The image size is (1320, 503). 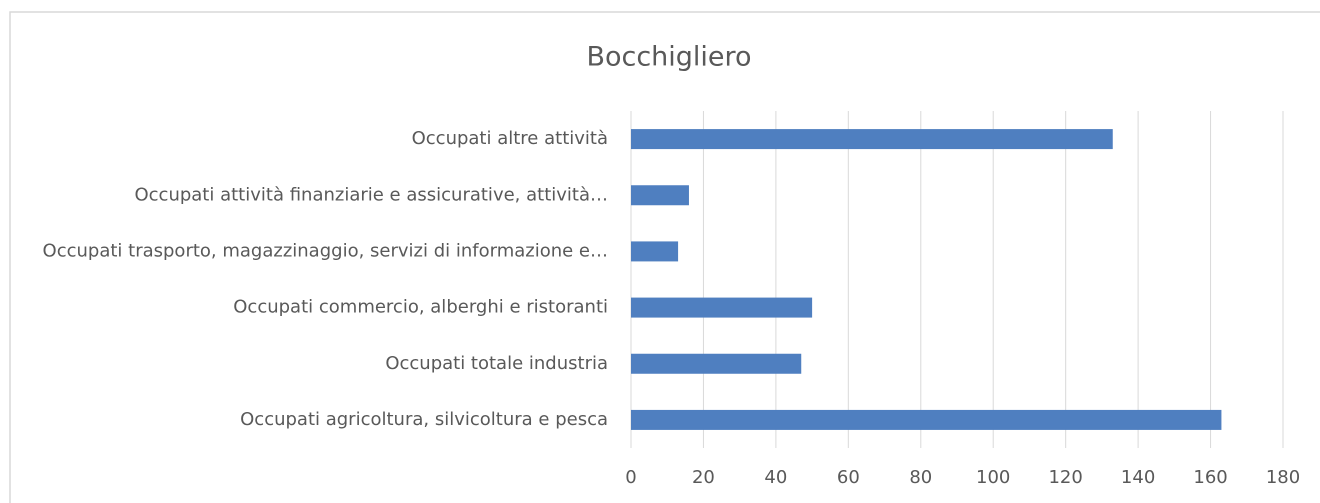 I want to click on x-tick-label: 160, so click(x=1210, y=477).